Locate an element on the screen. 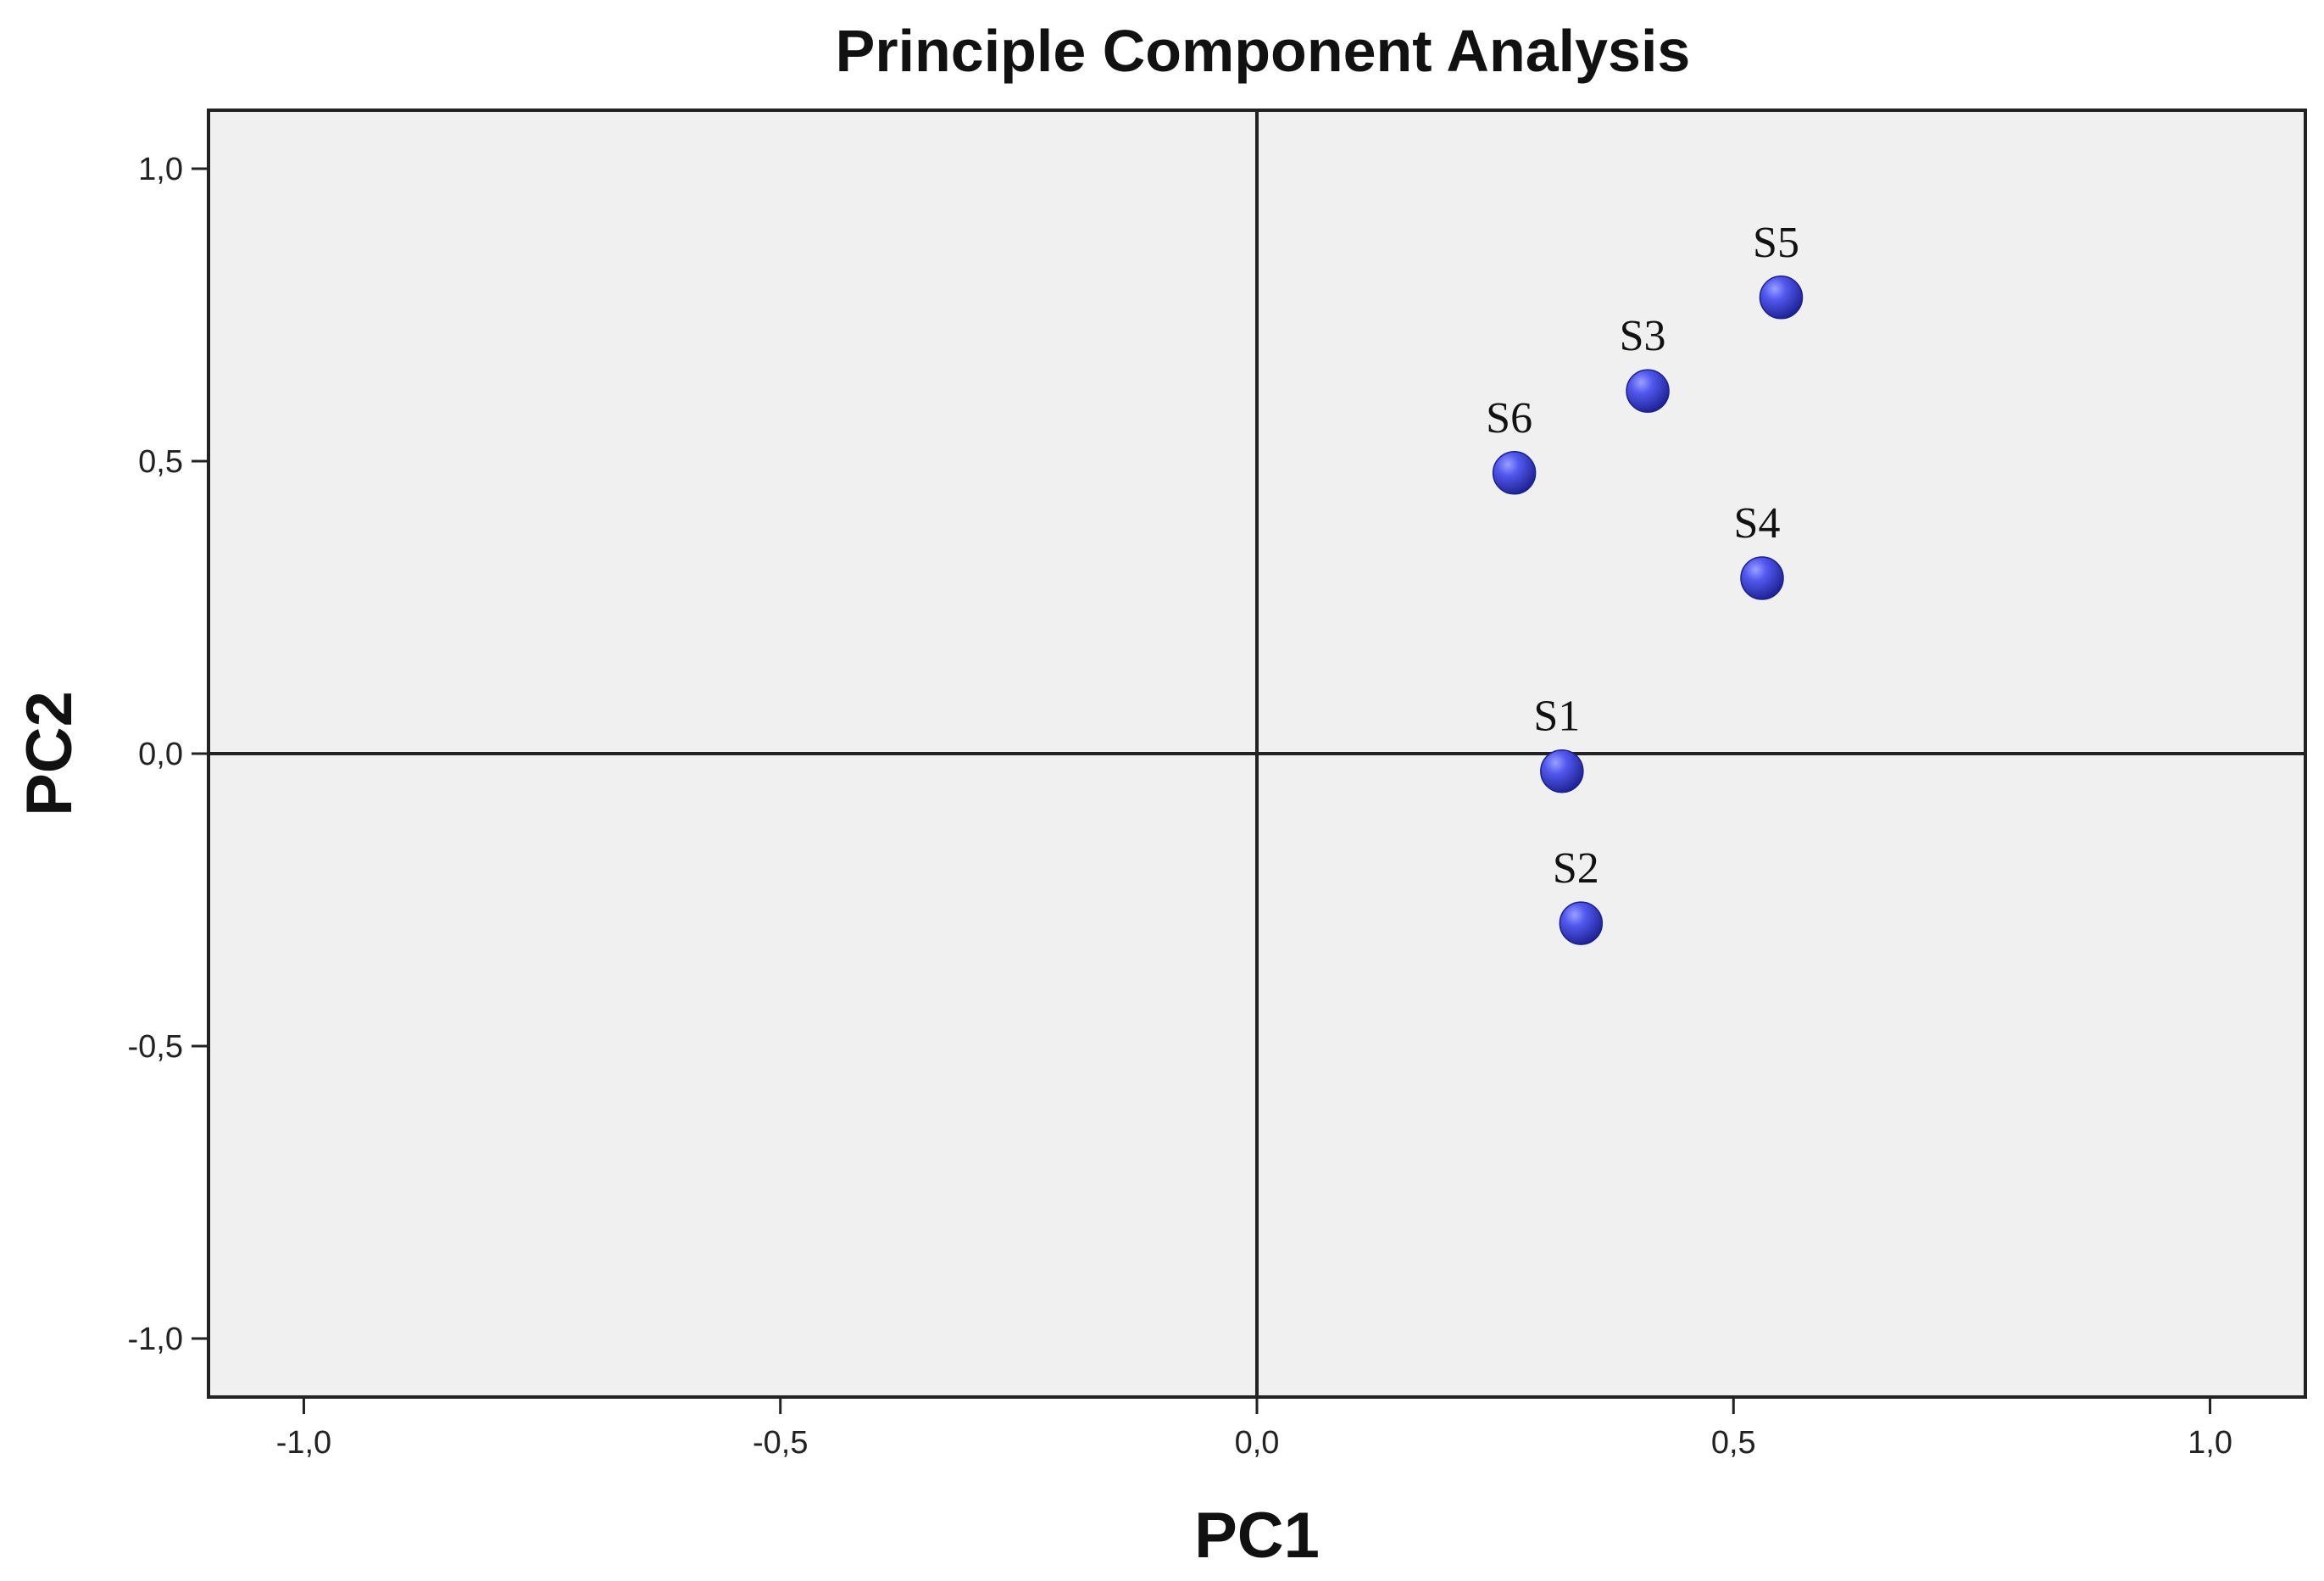 Image resolution: width=2324 pixels, height=1581 pixels. y-axis-ticks: 1,0 0,5 0,0 -0,5 -1,0 is located at coordinates (168, 755).